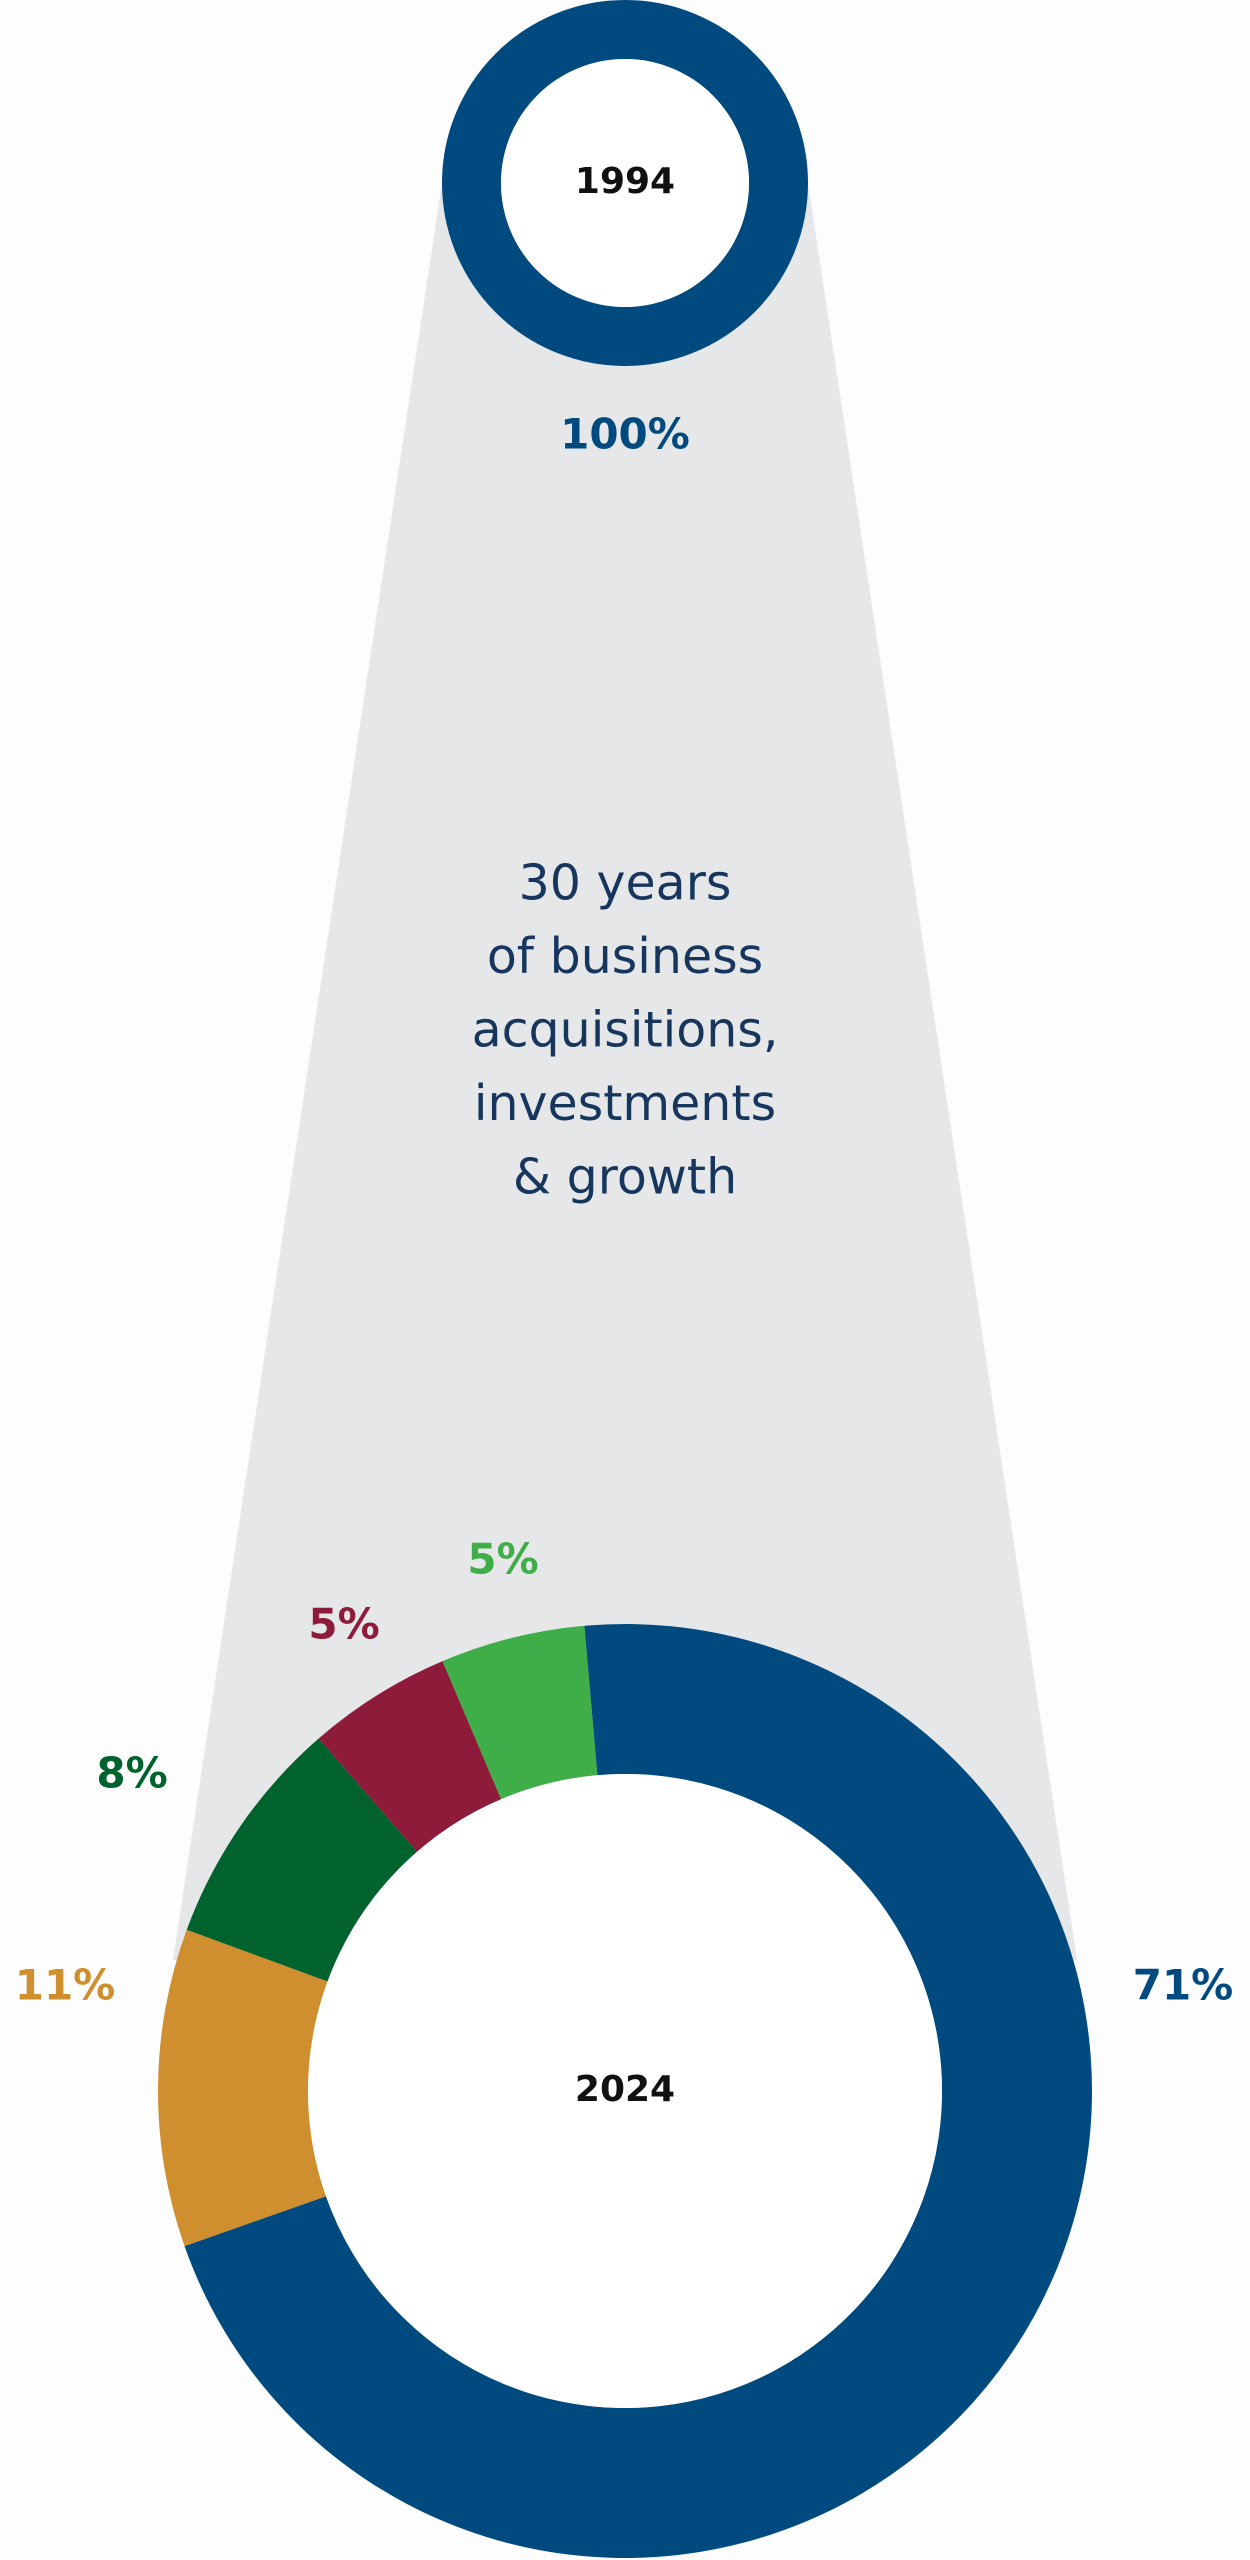  I want to click on caption-line: investments, so click(625, 1103).